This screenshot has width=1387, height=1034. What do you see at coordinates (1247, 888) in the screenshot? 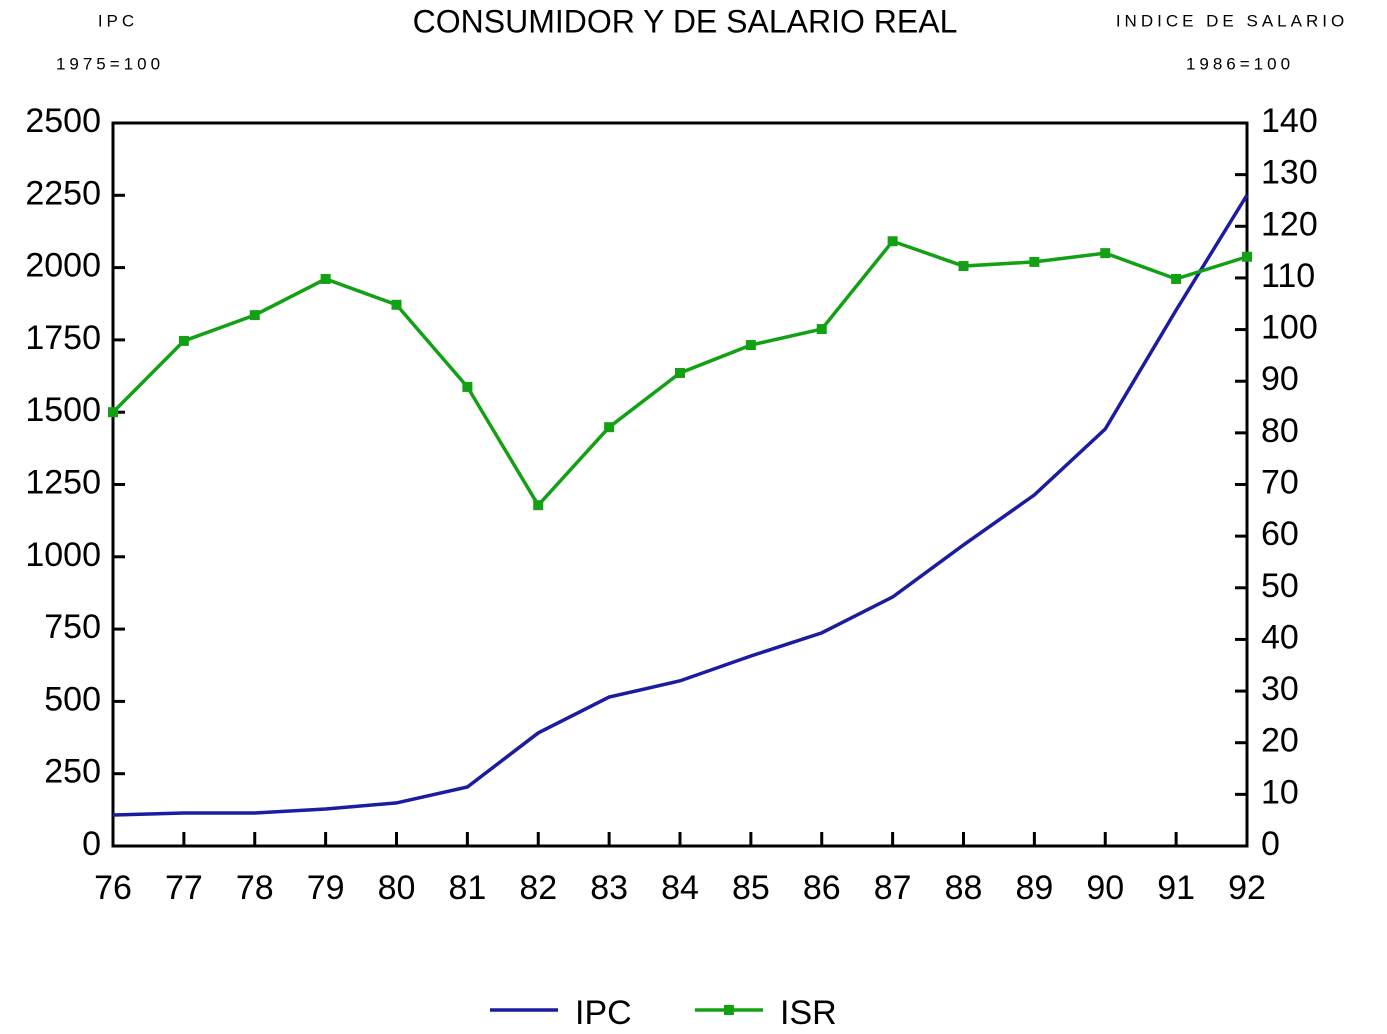
I see `x-tick-label: 92` at bounding box center [1247, 888].